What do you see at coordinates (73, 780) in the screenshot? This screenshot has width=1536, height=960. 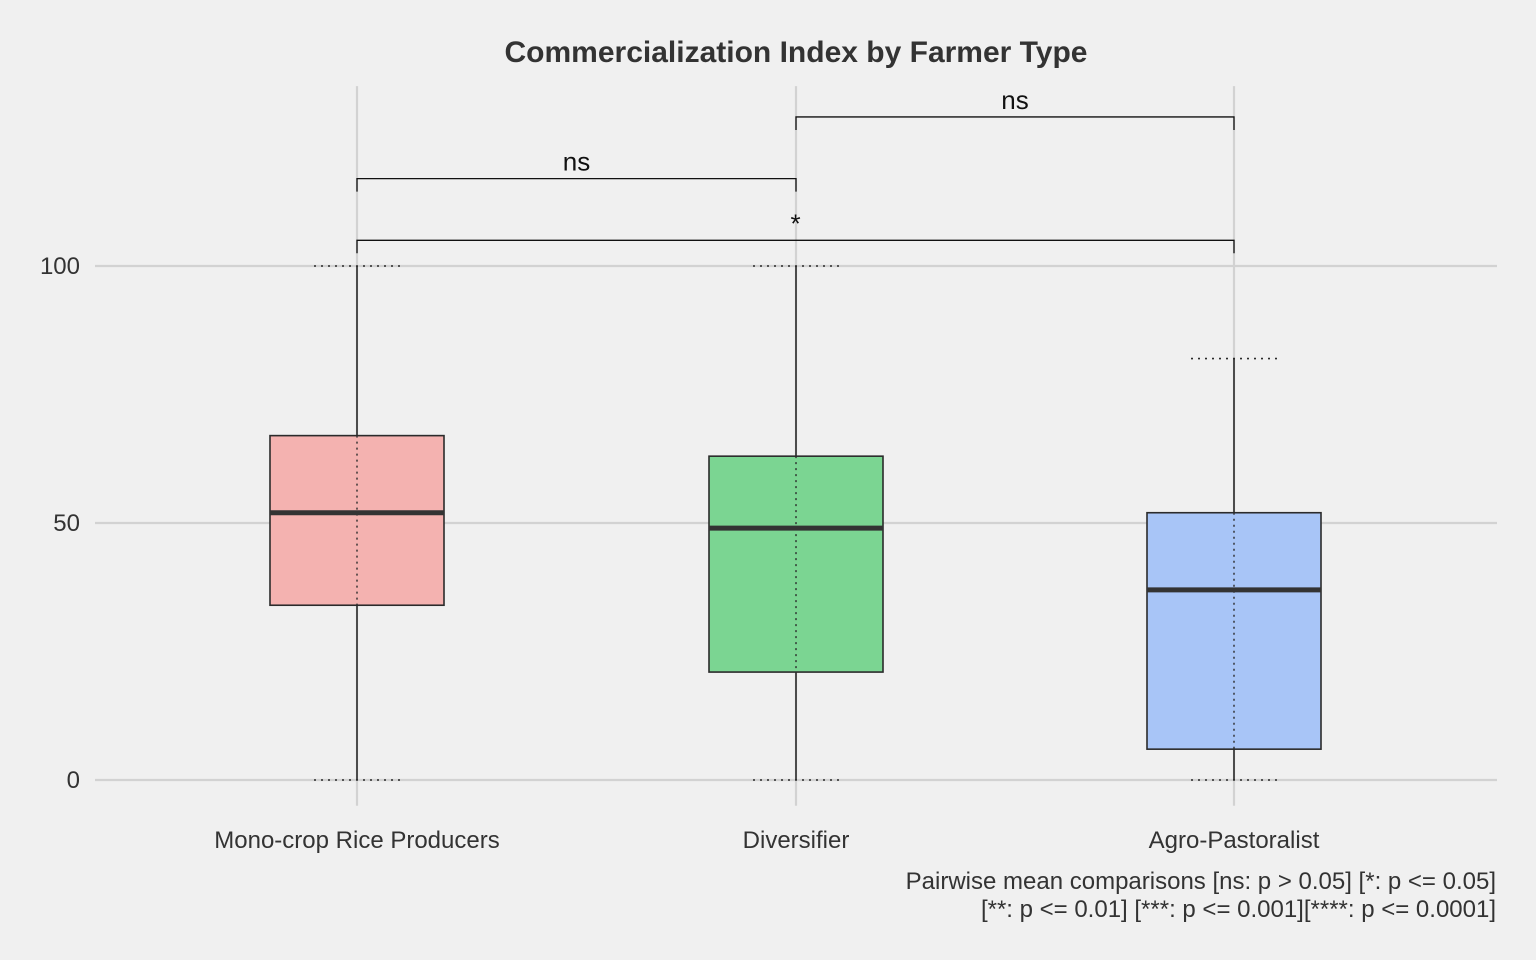 I see `y-tick-label-0: 0` at bounding box center [73, 780].